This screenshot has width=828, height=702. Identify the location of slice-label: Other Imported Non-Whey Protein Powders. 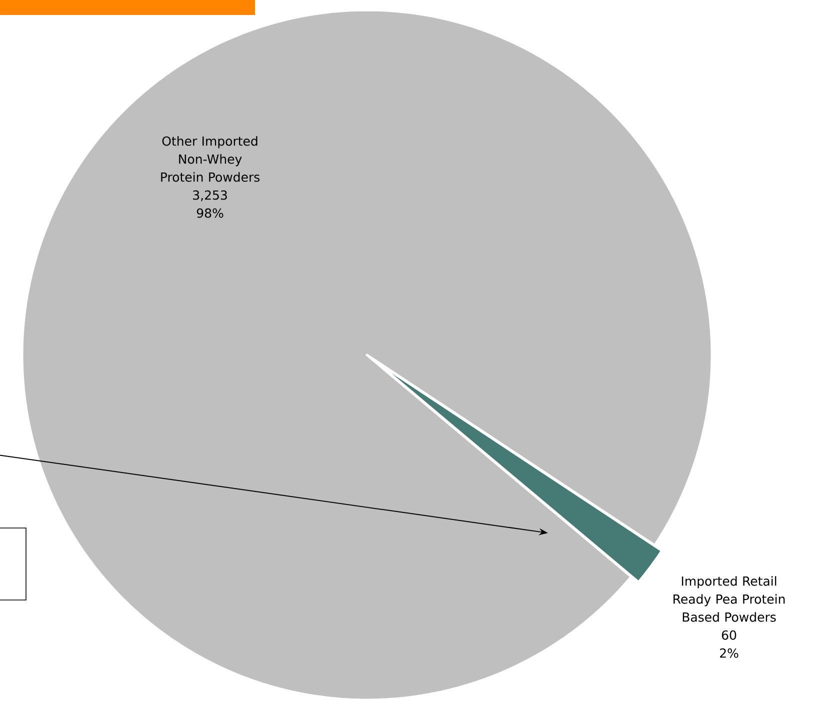
(210, 159).